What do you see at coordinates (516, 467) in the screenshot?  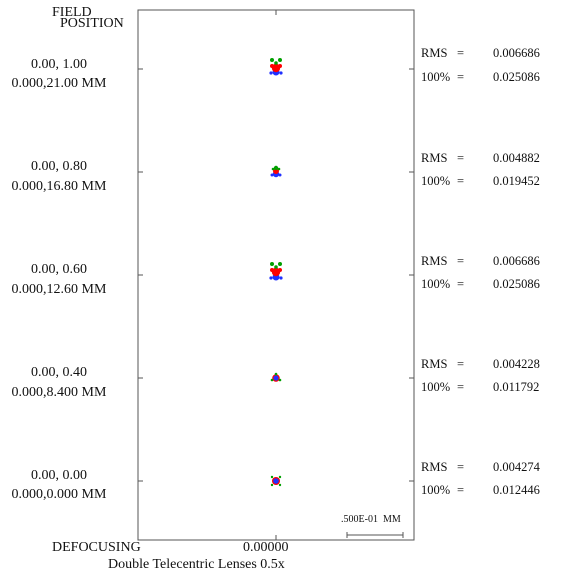 I see `rms-value: 0.004274` at bounding box center [516, 467].